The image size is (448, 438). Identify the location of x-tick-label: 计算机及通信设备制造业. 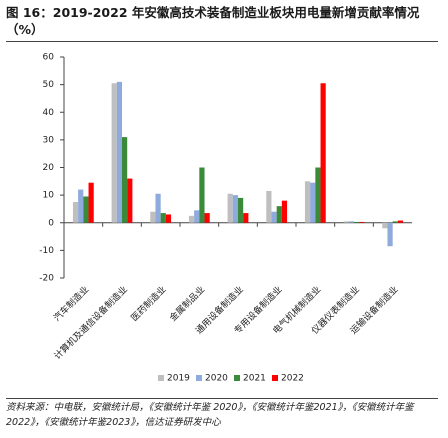
(90, 322).